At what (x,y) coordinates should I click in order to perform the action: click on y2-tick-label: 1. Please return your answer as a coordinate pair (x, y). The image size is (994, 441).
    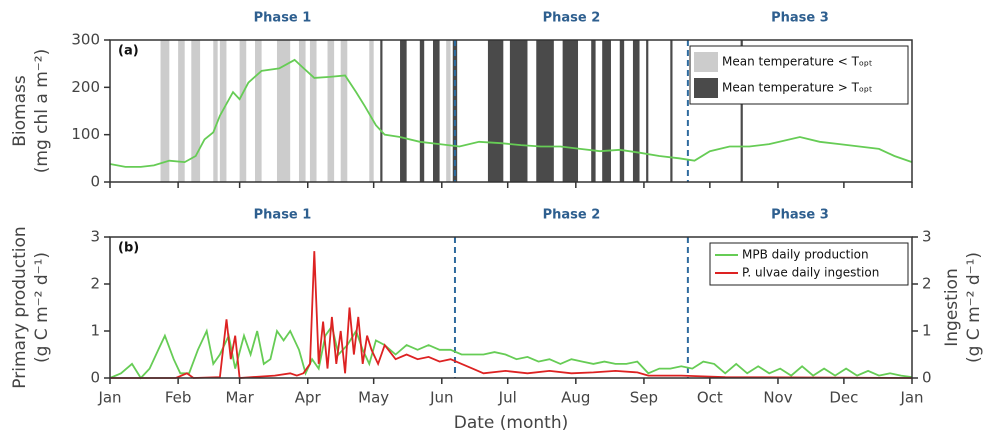
    Looking at the image, I should click on (927, 331).